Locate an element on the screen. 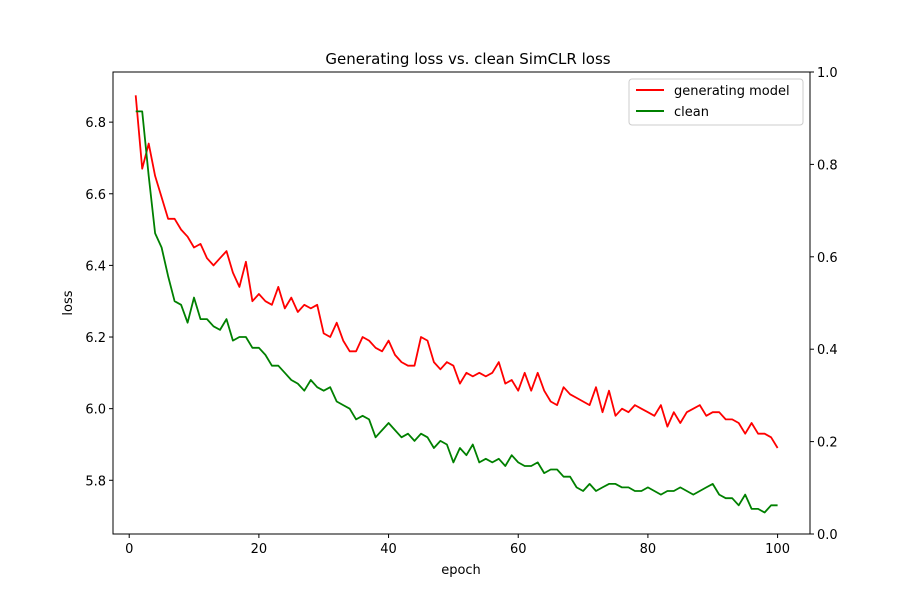  y-tick-label: 6.6 is located at coordinates (95, 195).